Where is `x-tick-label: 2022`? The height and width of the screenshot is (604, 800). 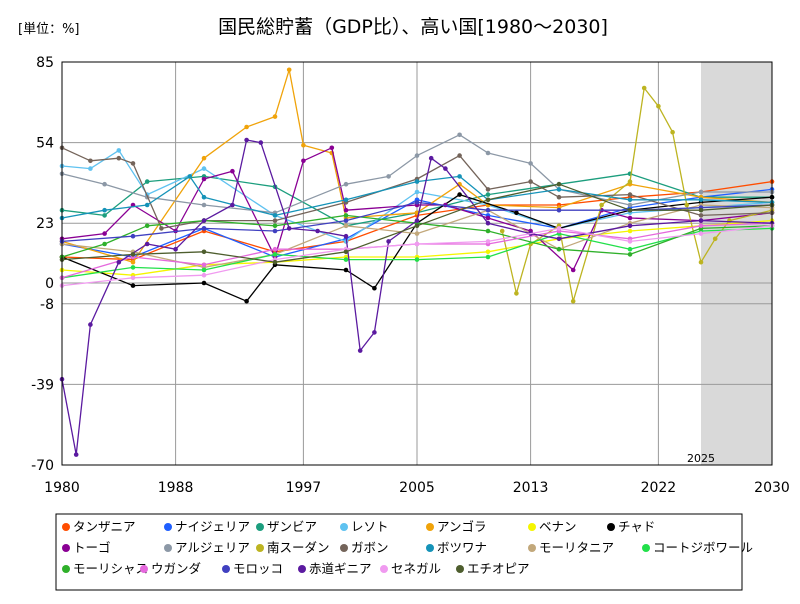
x-tick-label: 2022 is located at coordinates (659, 488).